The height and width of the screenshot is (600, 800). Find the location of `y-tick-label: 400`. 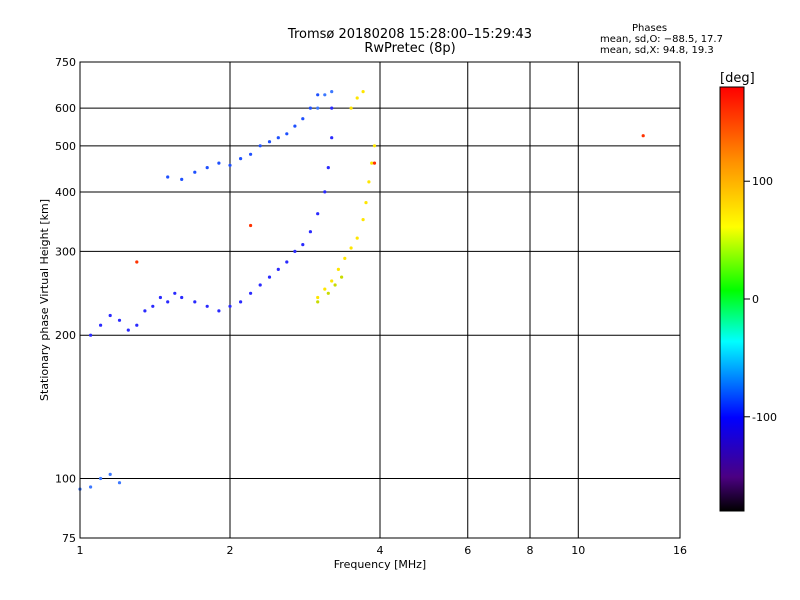

y-tick-label: 400 is located at coordinates (65, 192).